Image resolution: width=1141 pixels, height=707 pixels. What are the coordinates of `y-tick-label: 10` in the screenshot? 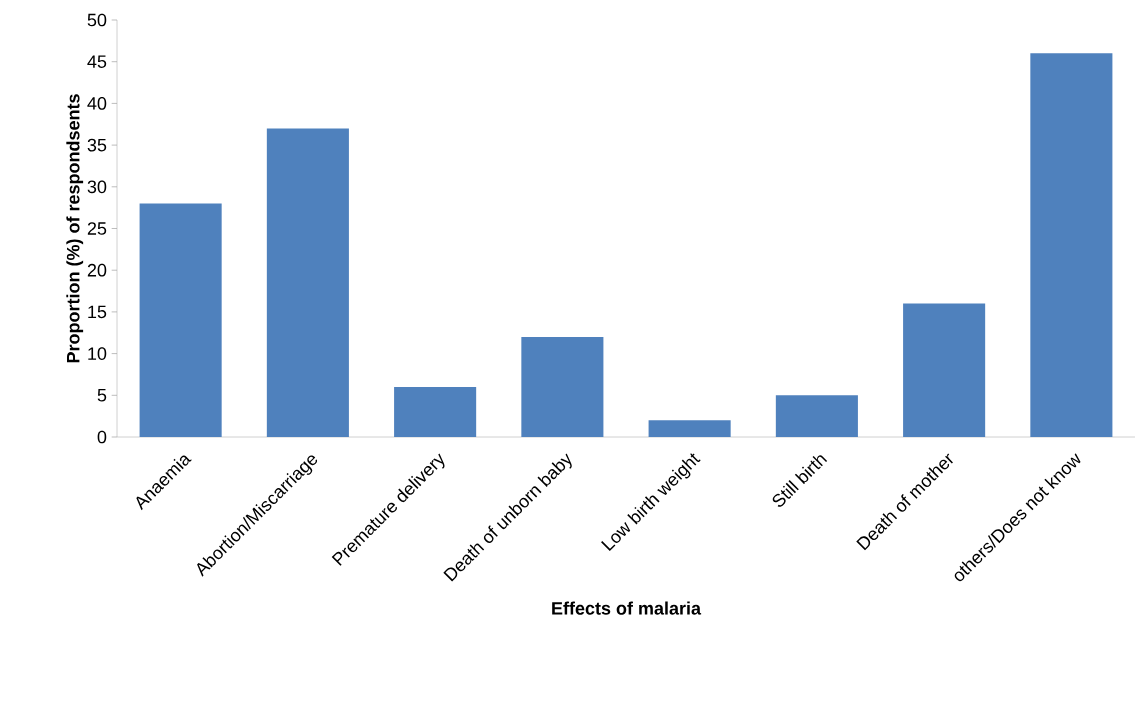 It's located at (97, 353).